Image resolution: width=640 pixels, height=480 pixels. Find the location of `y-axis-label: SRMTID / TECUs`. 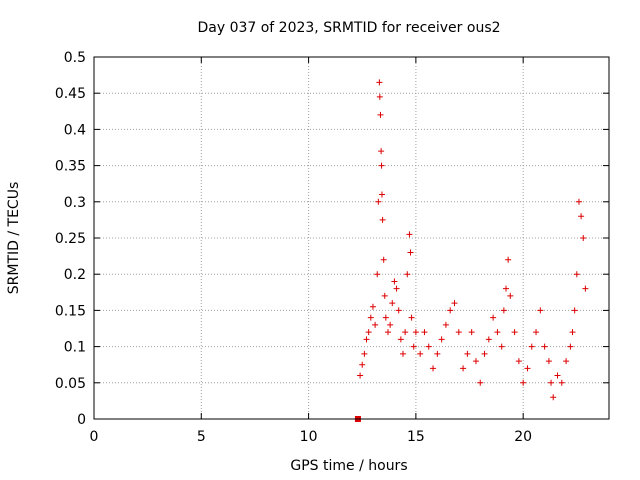

y-axis-label: SRMTID / TECUs is located at coordinates (14, 238).